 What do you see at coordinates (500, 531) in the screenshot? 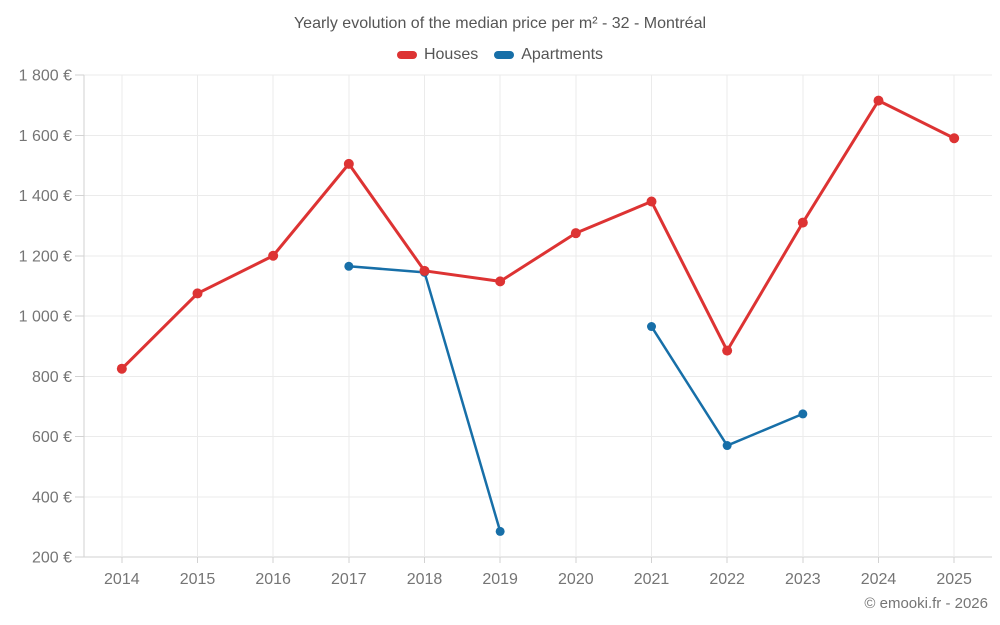
I see `apartments-point-2019` at bounding box center [500, 531].